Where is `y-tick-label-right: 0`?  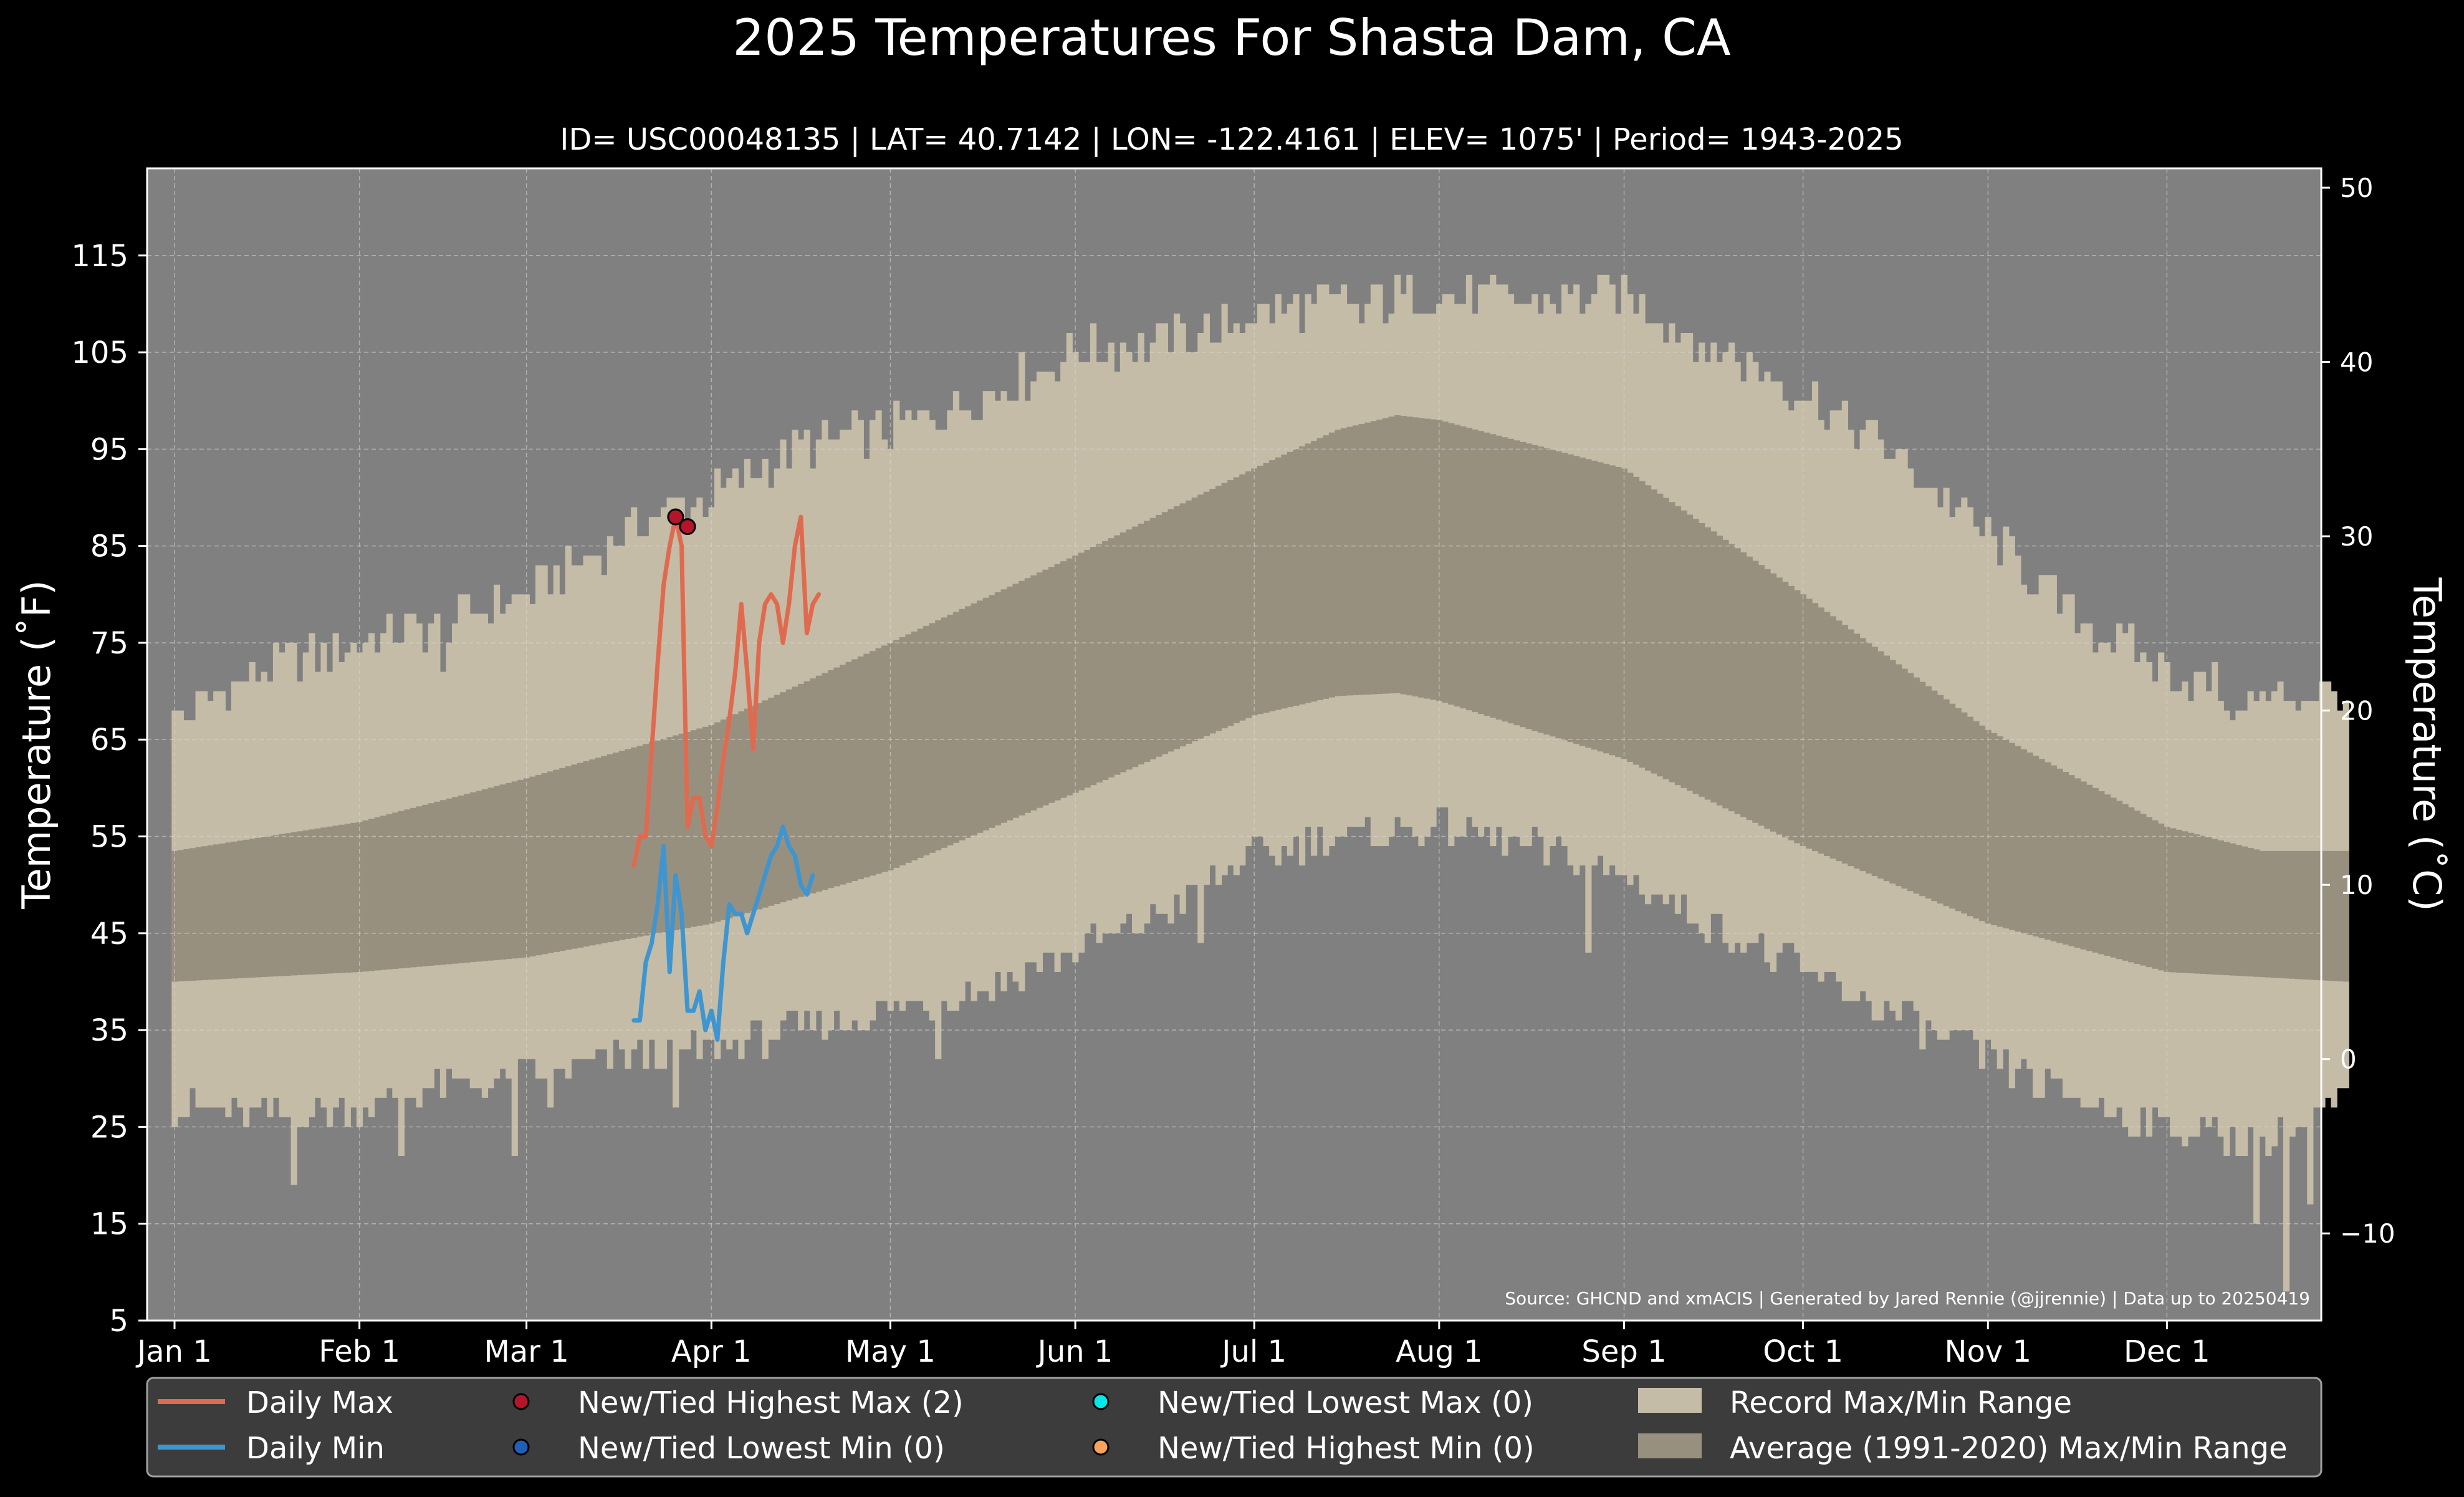
y-tick-label-right: 0 is located at coordinates (2348, 1059).